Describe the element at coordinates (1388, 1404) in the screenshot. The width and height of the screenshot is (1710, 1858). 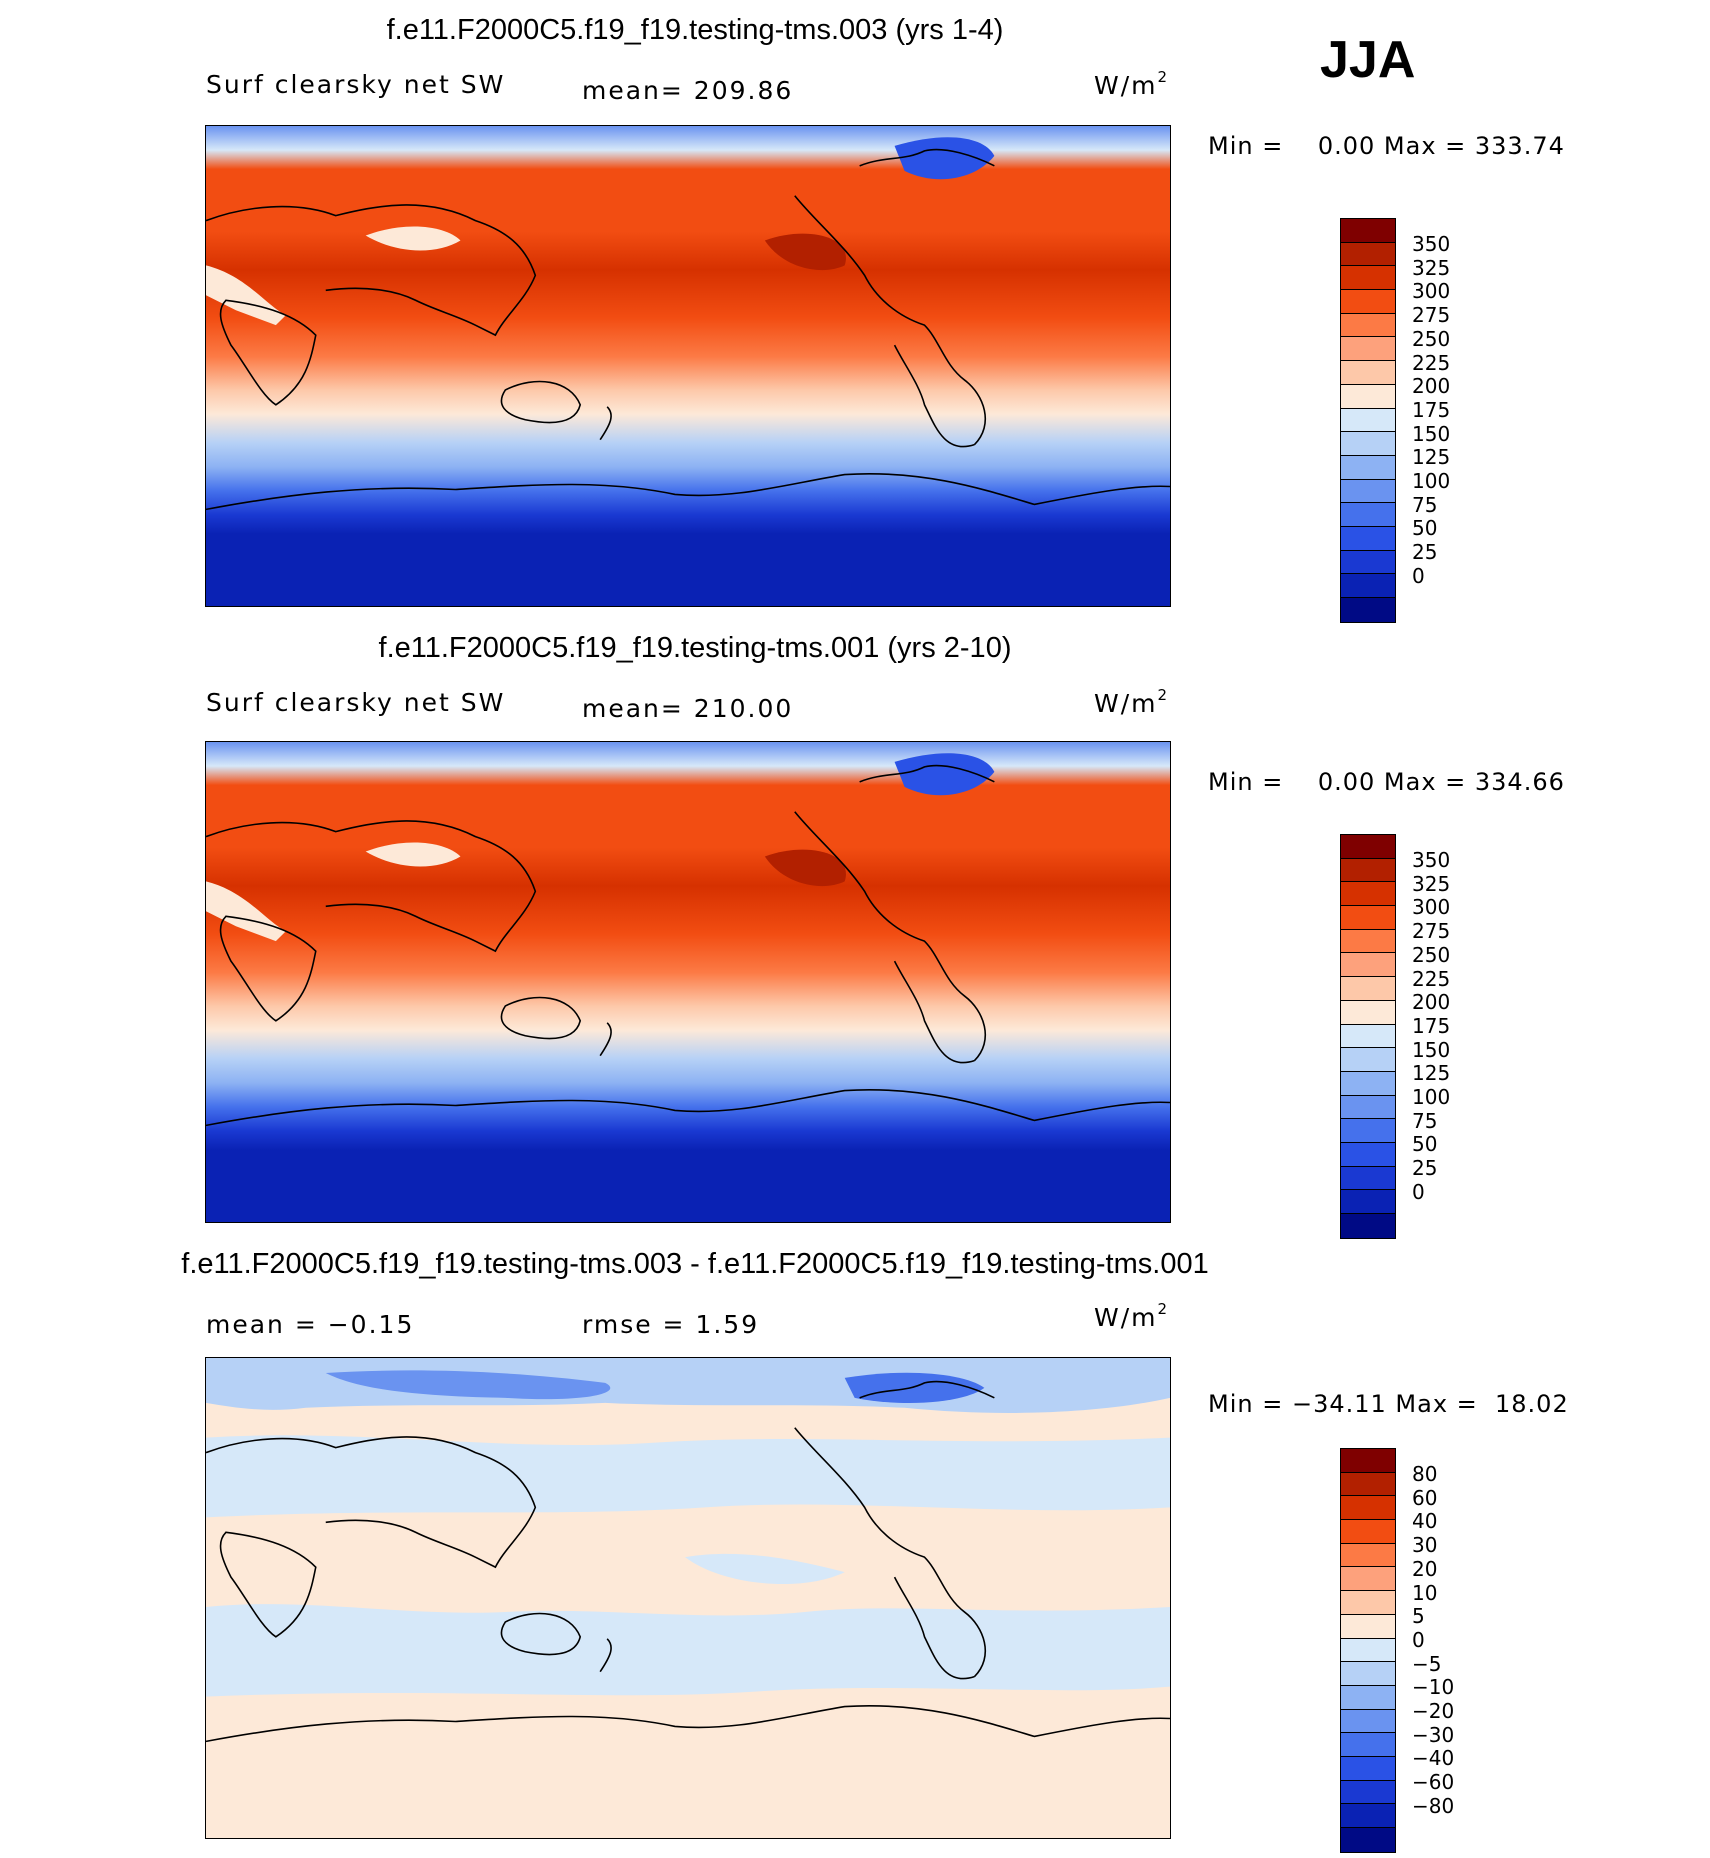
I see `panel3-min-max: Min = −34.11 Max = 18.02` at that location.